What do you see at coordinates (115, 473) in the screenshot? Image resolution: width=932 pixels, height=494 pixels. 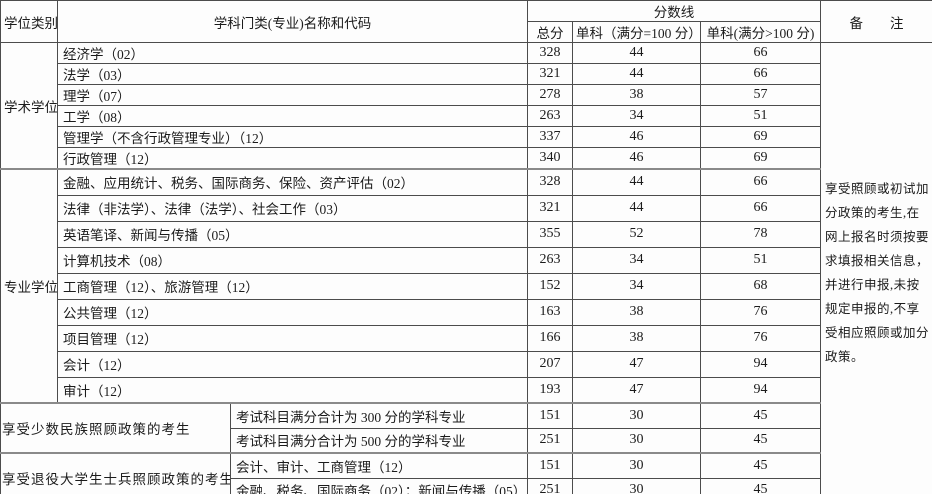 I see `group-label-veteran: 享受退役大学生士兵照顾政策的考生` at bounding box center [115, 473].